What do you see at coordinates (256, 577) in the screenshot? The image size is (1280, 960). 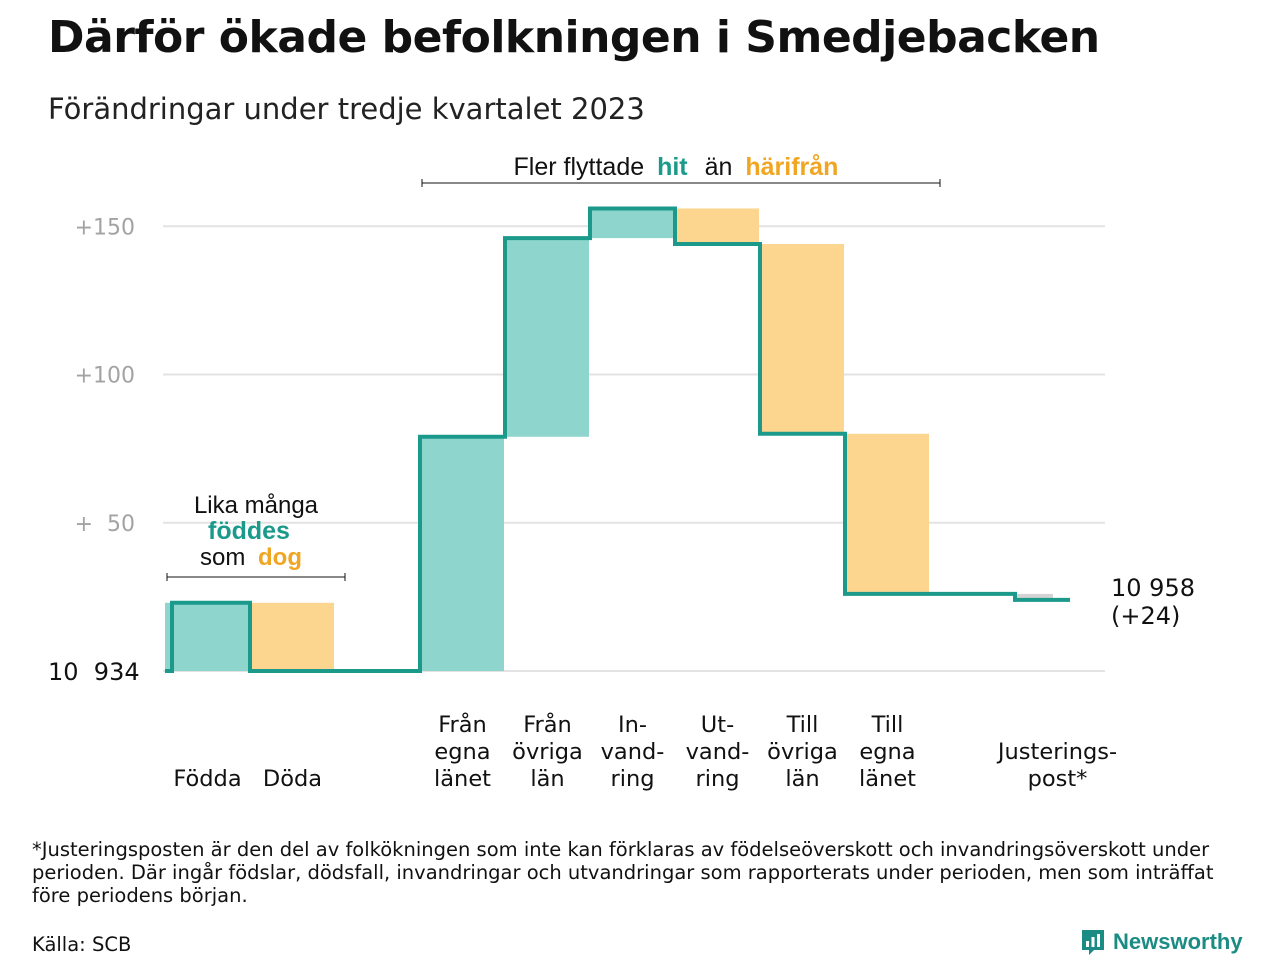 I see `births-deaths-bracket` at bounding box center [256, 577].